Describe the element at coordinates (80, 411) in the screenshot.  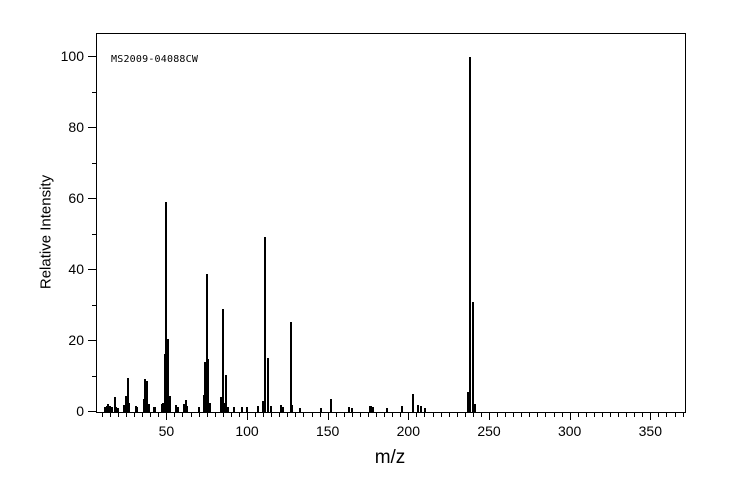
I see `y-tick-label: 0` at that location.